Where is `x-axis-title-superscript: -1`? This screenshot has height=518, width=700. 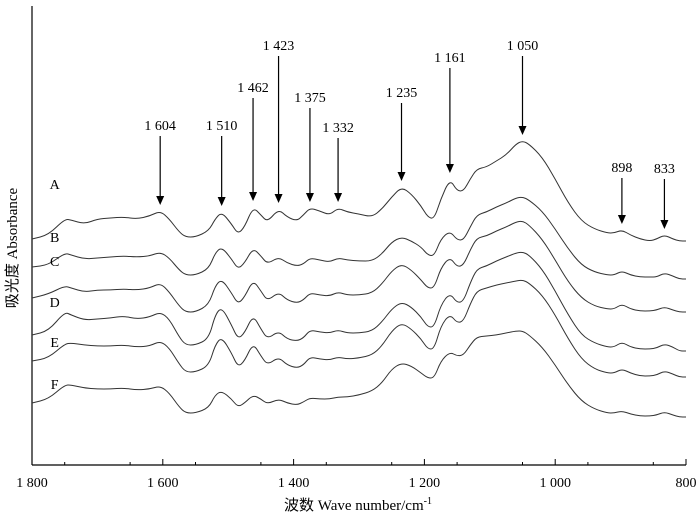 x-axis-title-superscript: -1 is located at coordinates (428, 501).